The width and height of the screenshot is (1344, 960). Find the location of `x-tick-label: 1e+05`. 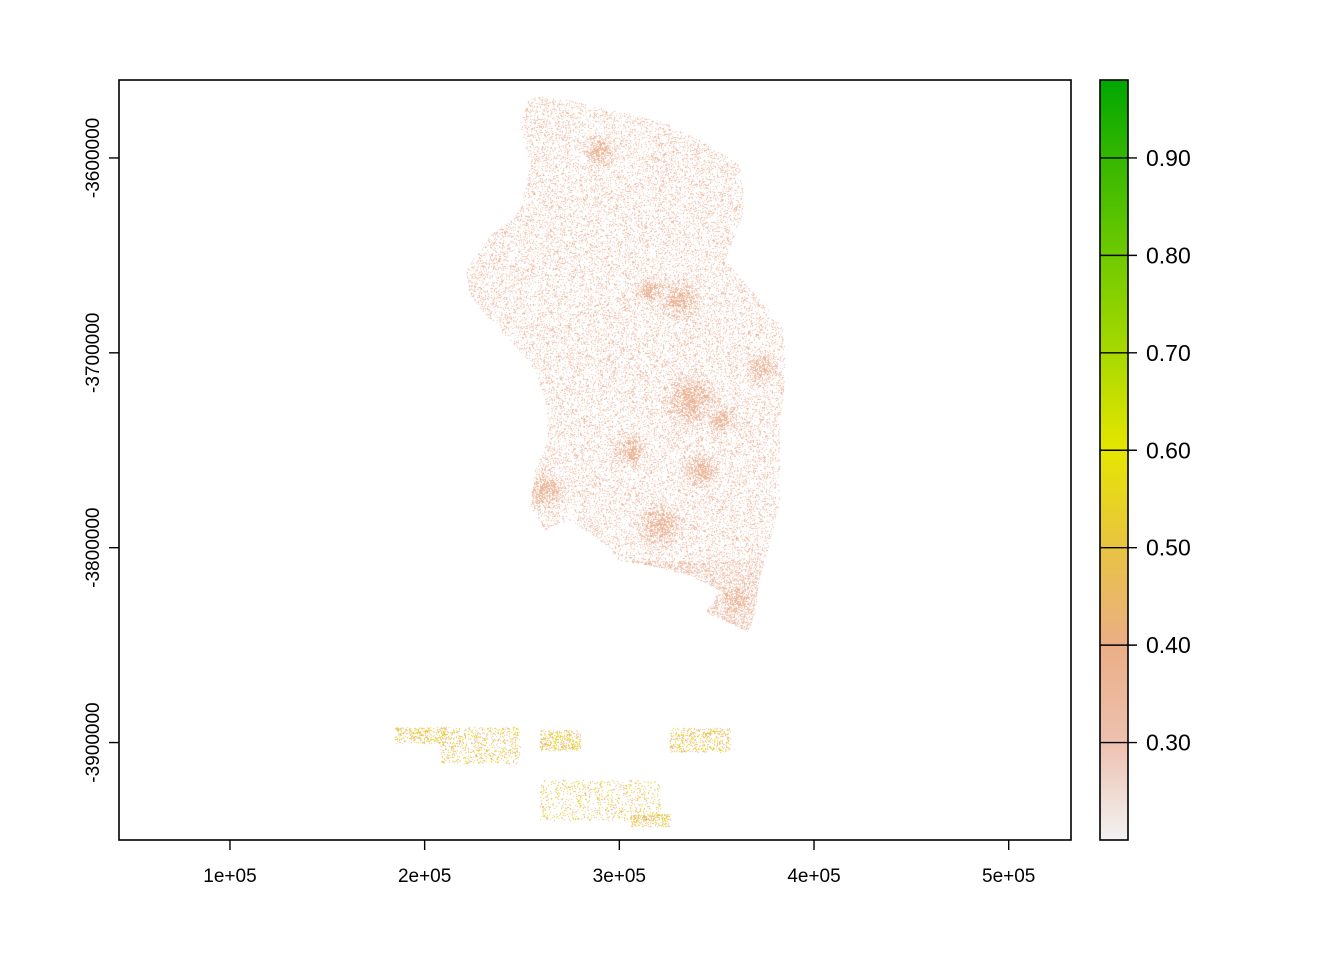

x-tick-label: 1e+05 is located at coordinates (229, 876).